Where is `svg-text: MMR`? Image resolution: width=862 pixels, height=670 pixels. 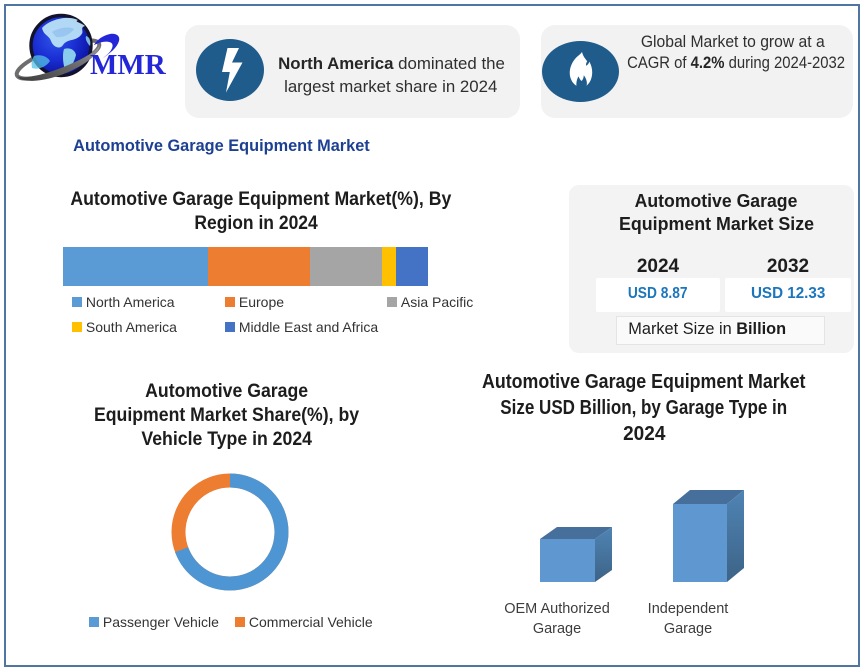
svg-text: MMR is located at coordinates (128, 65).